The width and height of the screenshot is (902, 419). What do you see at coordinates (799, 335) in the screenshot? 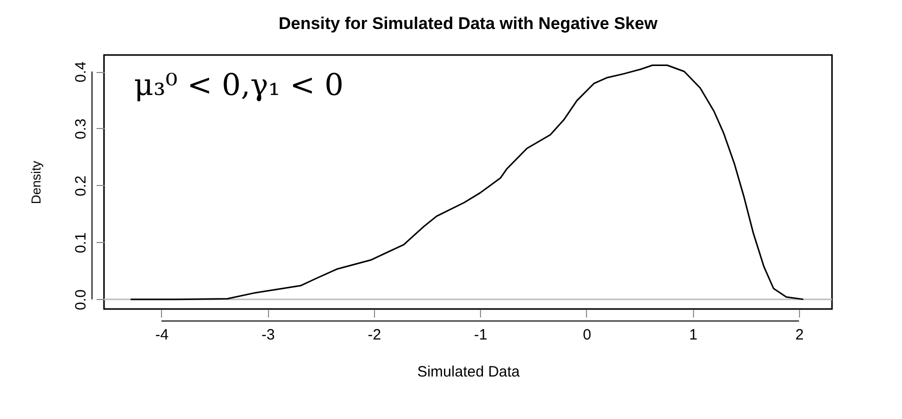
I see `x-tick-label: 2` at bounding box center [799, 335].